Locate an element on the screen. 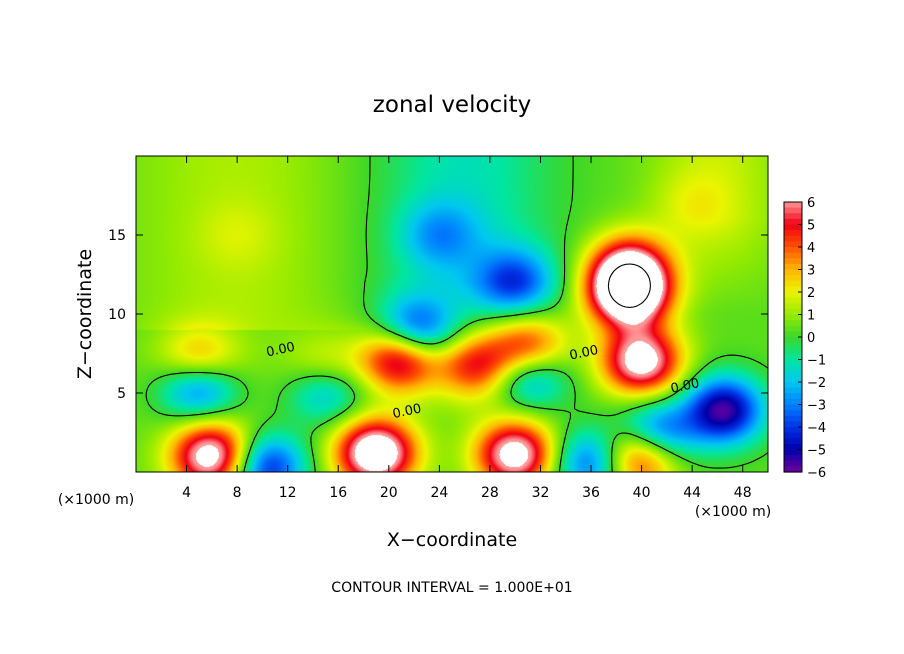 Image resolution: width=904 pixels, height=654 pixels. y-axis-label: Z−coordinate is located at coordinates (85, 314).